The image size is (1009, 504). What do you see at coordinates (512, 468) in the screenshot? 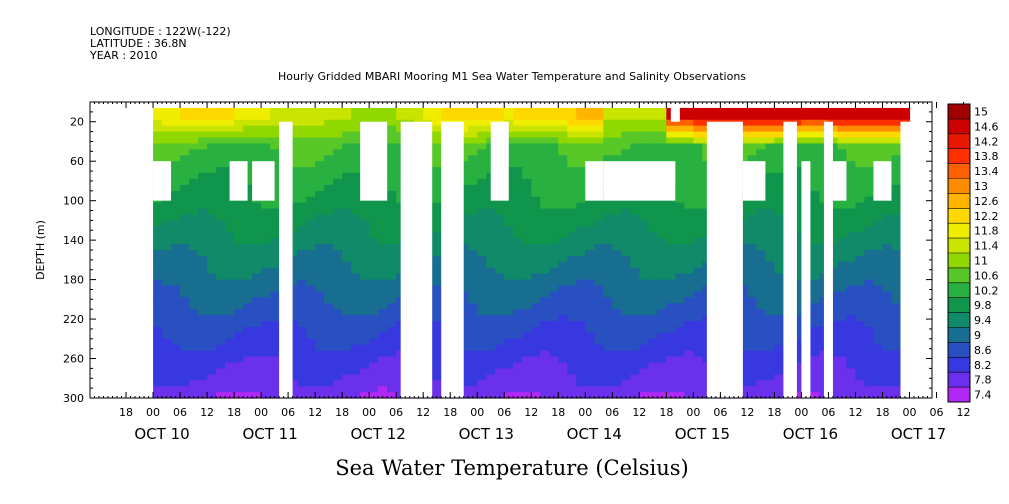
I see `chart-caption: Sea Water Temperature (Celsius)` at bounding box center [512, 468].